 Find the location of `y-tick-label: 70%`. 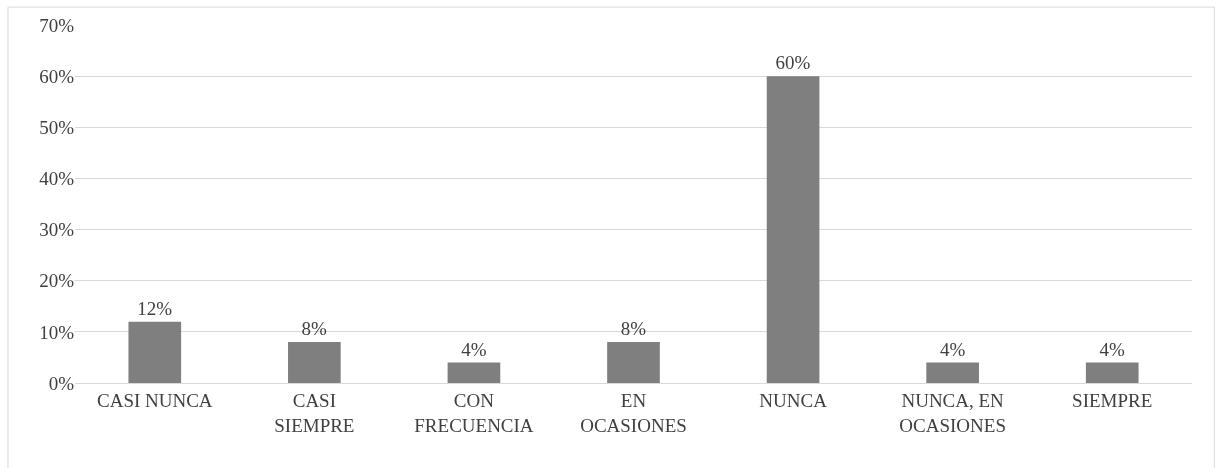

y-tick-label: 70% is located at coordinates (57, 25).